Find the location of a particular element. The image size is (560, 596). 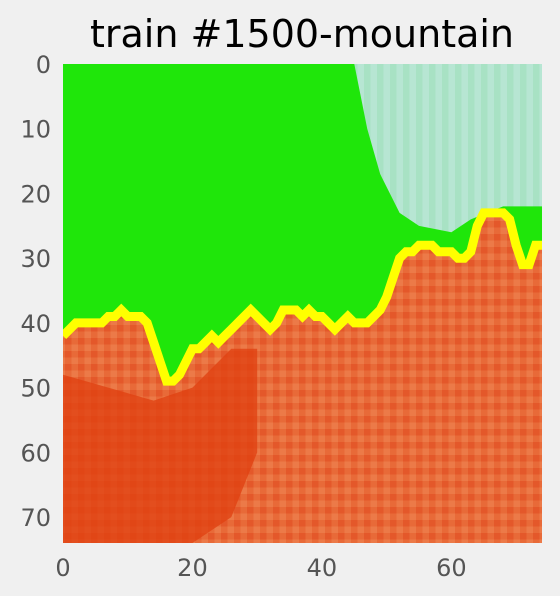

x-tick-label: 60 is located at coordinates (451, 568).